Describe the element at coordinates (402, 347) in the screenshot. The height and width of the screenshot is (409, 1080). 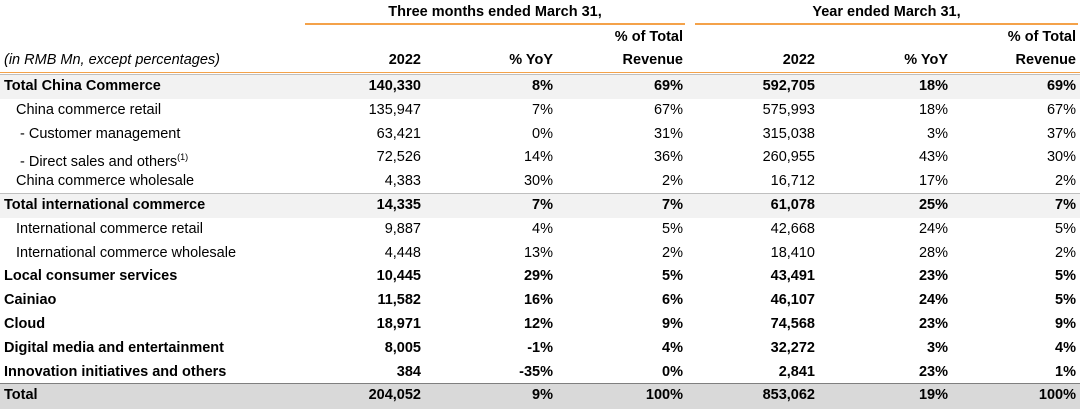
I see `cell: 8,005` at that location.